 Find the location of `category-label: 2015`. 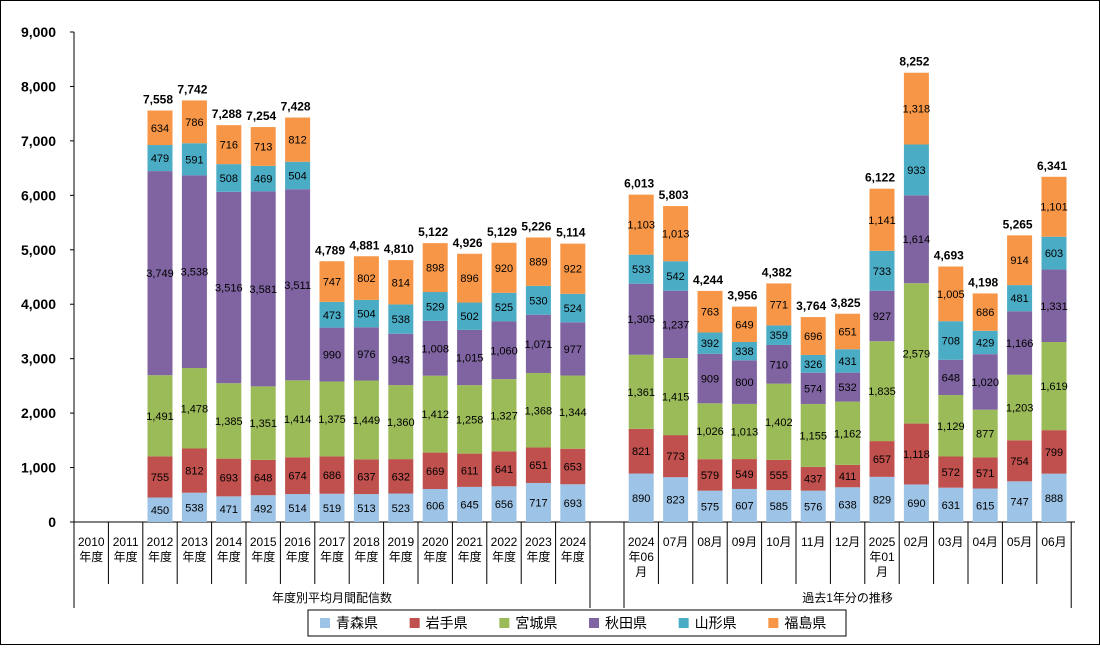

category-label: 2015 is located at coordinates (263, 542).